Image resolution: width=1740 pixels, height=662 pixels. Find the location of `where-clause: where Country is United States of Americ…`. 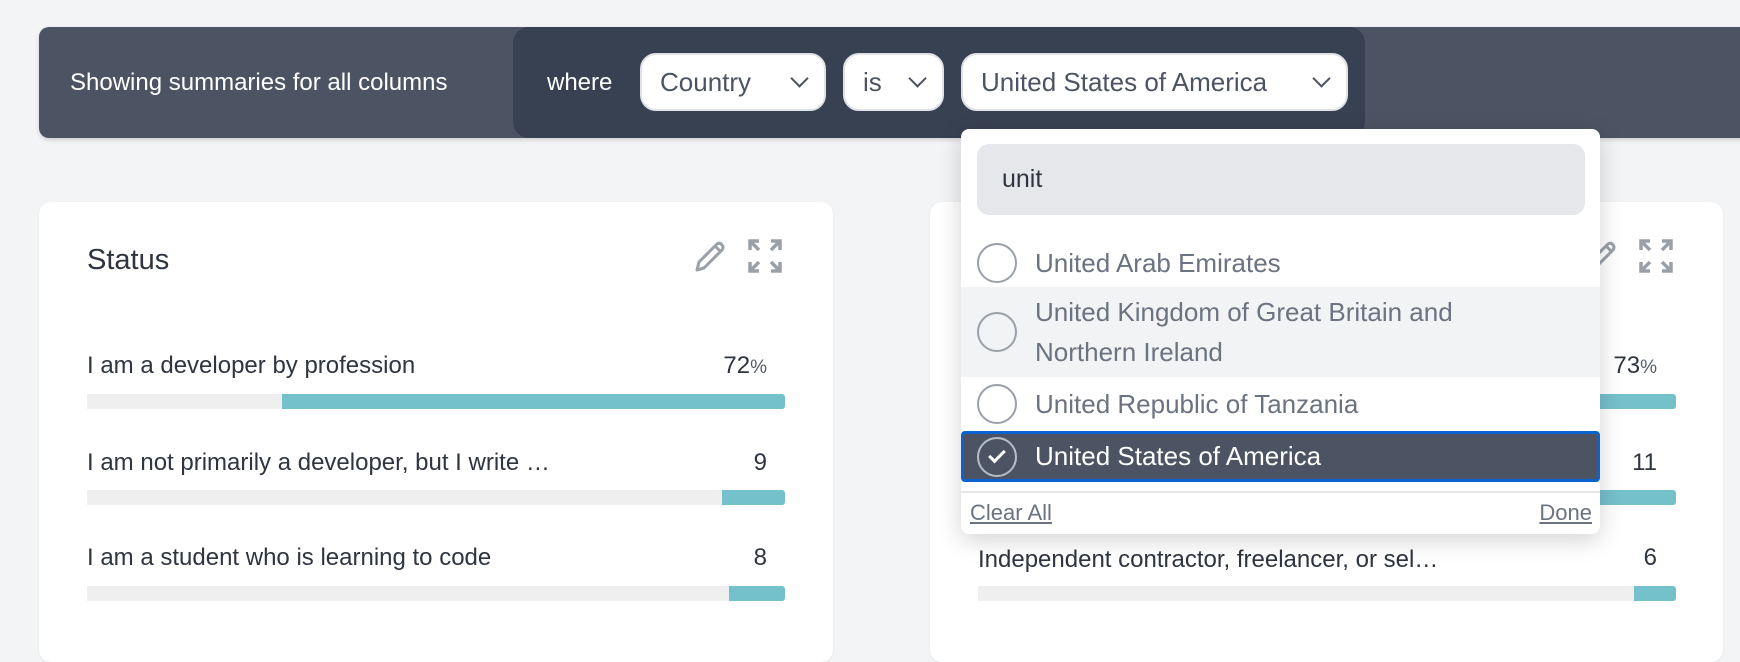

where-clause: where Country is United States of Americ… is located at coordinates (939, 82).